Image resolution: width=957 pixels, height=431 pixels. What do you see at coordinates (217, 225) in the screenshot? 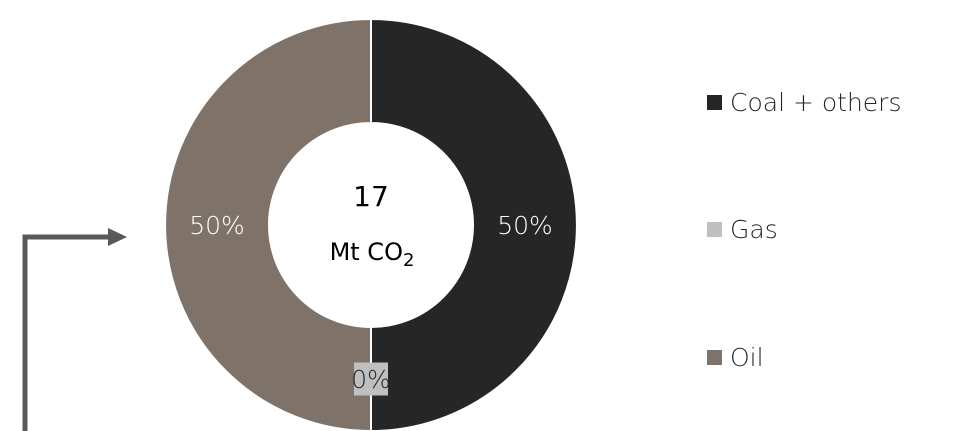
I see `slice-label-oil: 50%` at bounding box center [217, 225].